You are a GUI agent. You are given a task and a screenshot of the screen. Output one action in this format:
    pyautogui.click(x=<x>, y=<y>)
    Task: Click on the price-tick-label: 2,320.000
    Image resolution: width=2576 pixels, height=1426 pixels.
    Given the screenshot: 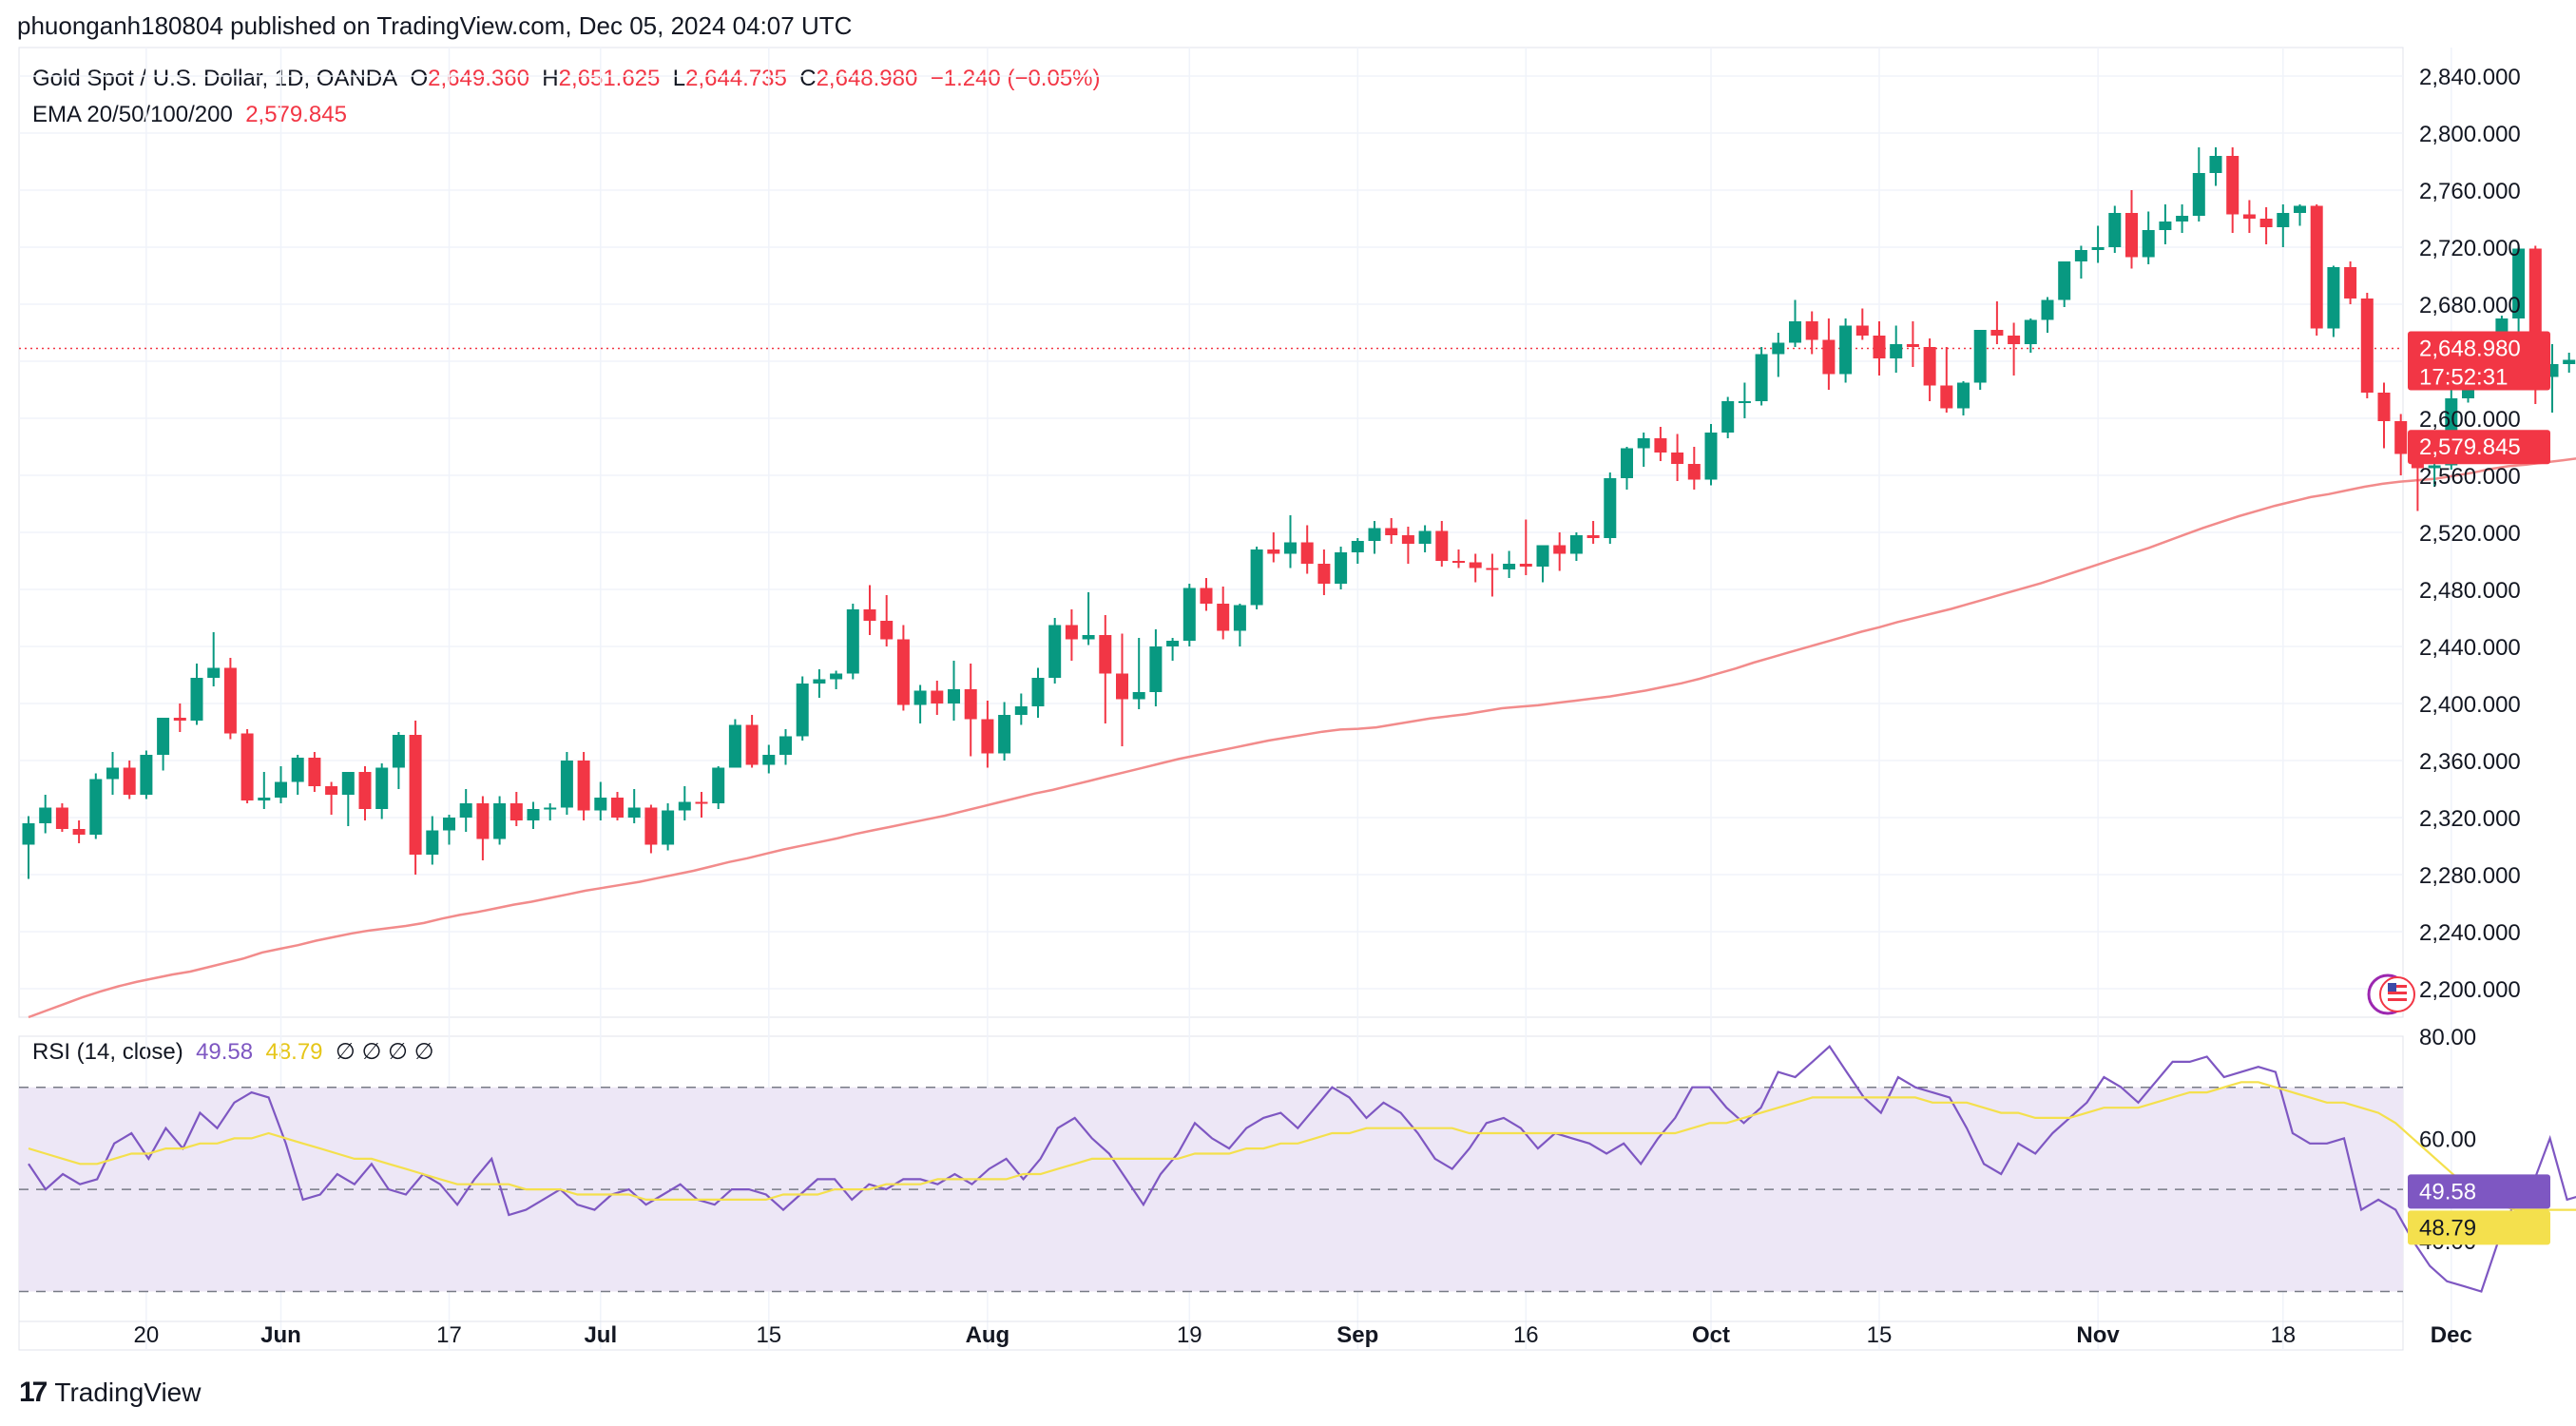 What is the action you would take?
    pyautogui.click(x=2470, y=819)
    